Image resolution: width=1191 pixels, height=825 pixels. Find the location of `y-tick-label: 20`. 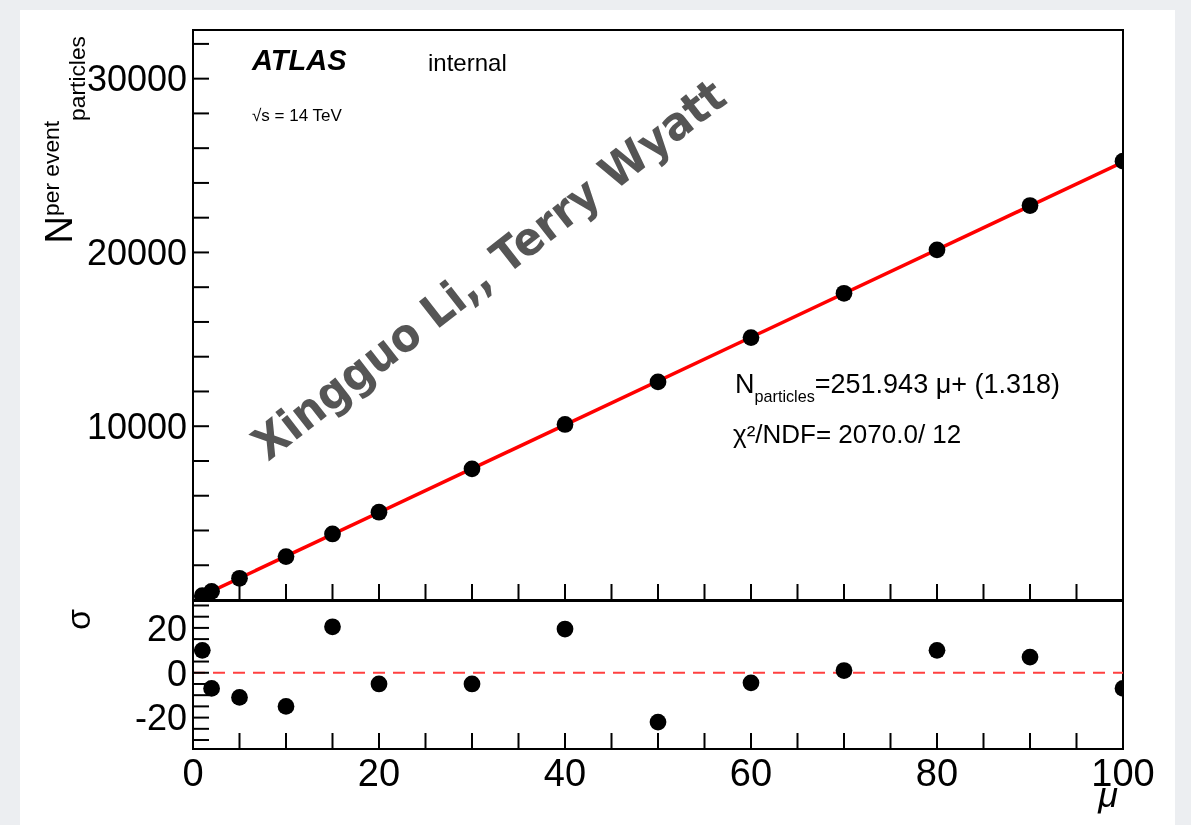

y-tick-label: 20 is located at coordinates (166, 628).